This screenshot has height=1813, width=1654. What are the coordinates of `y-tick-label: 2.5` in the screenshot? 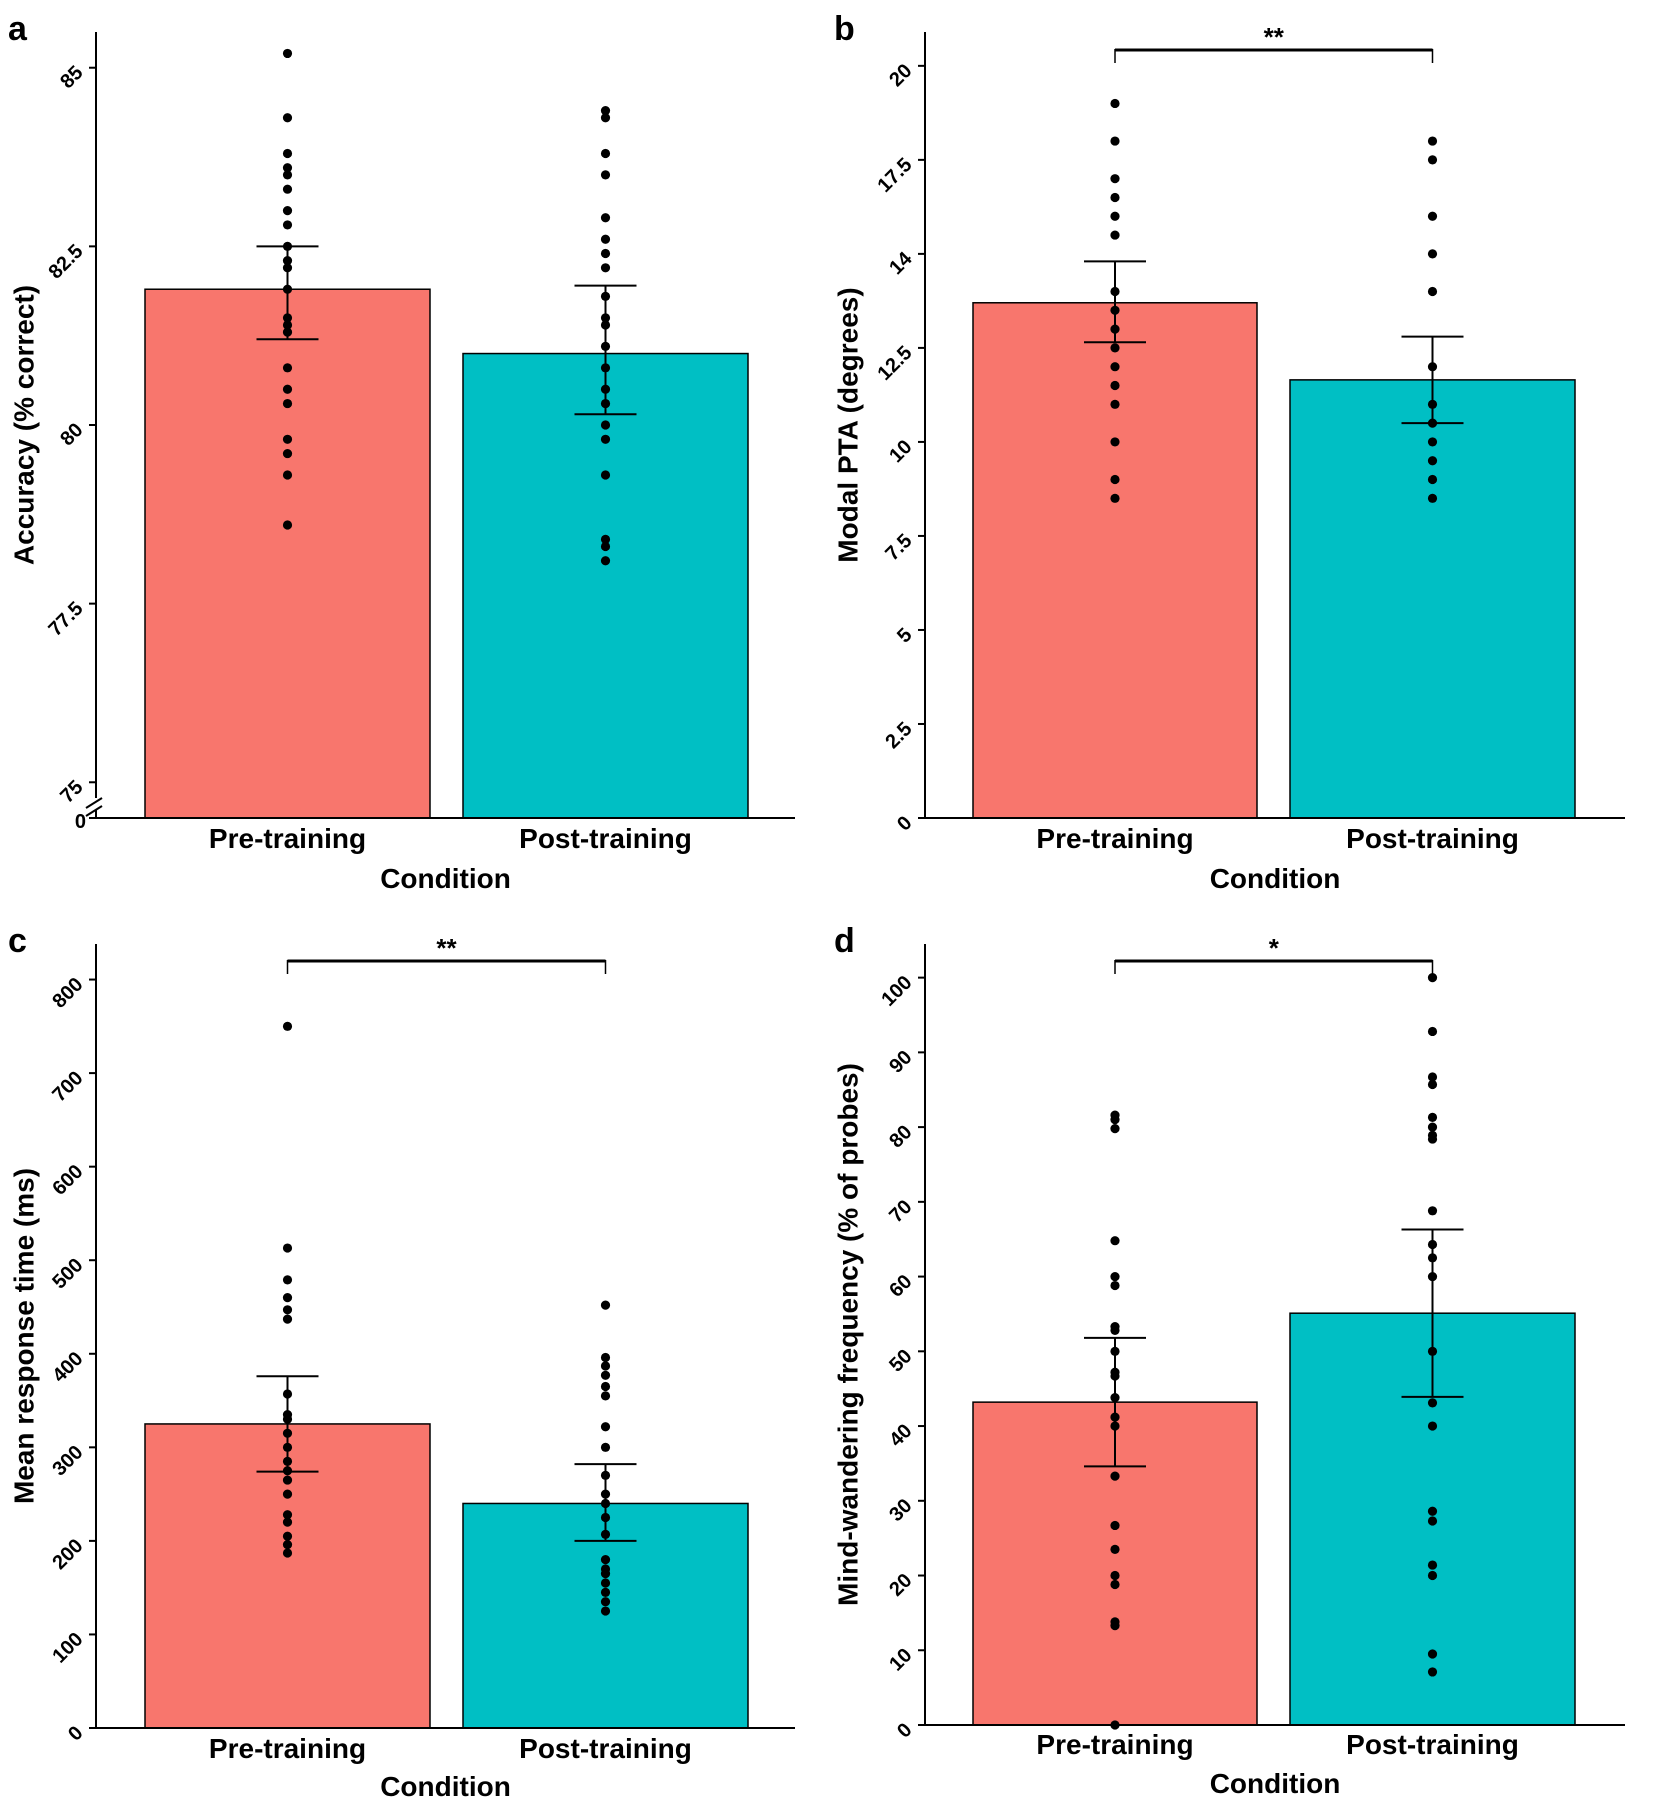 It's located at (898, 735).